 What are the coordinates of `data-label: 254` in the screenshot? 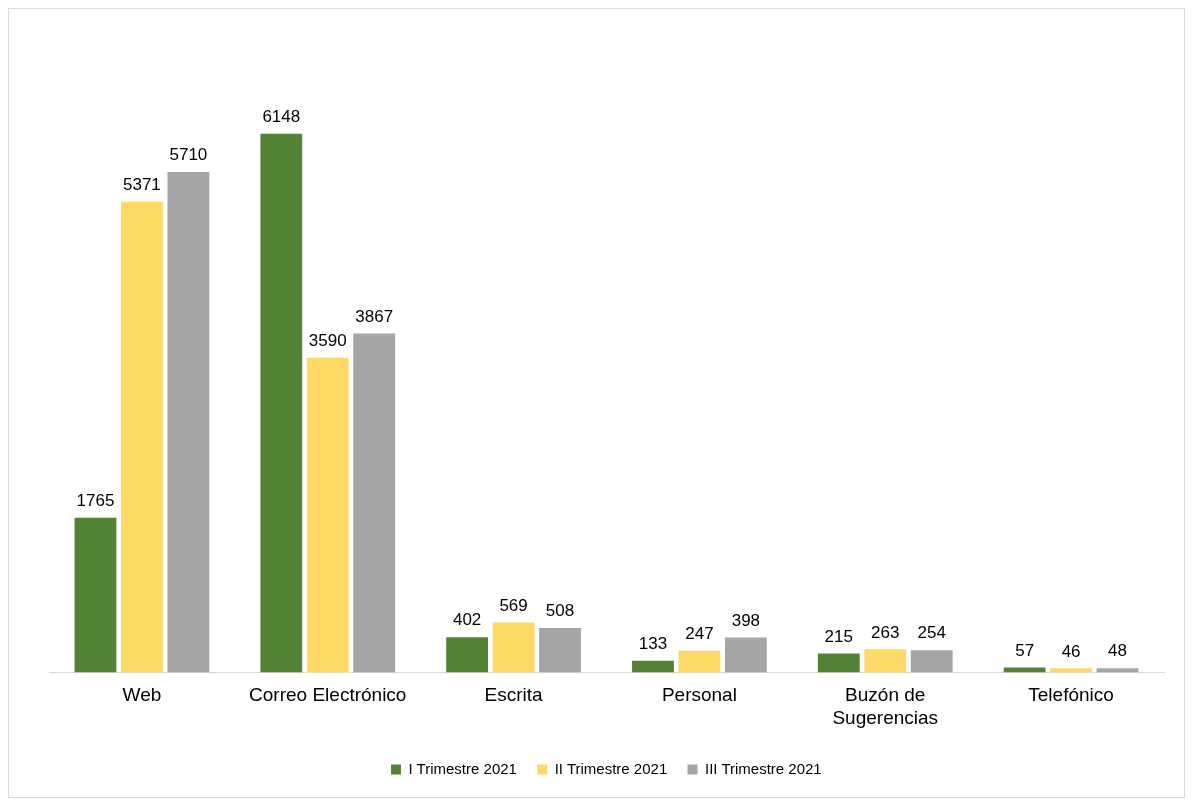 It's located at (931, 633).